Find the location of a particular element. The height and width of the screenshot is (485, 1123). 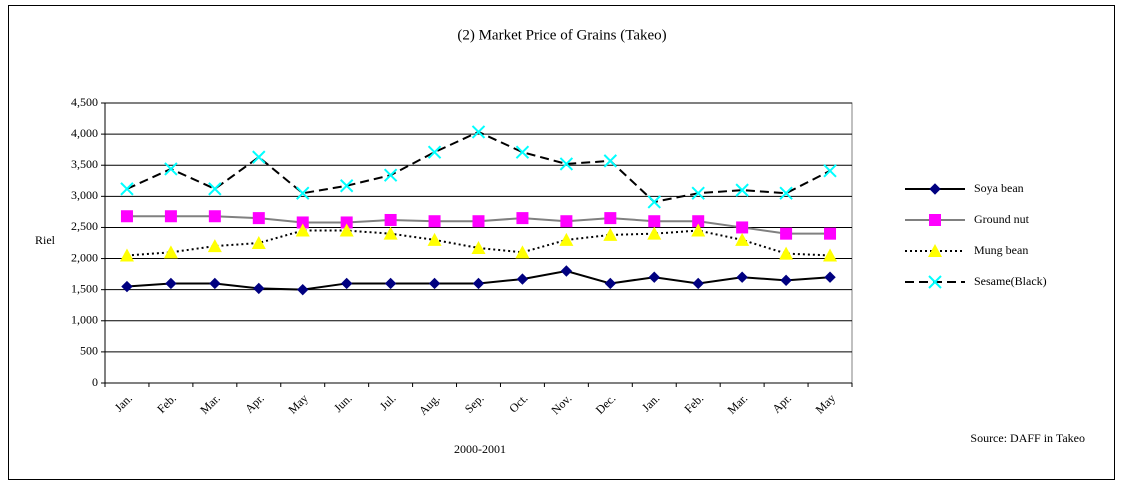

y-tick-label: 2,000 is located at coordinates (84, 257).